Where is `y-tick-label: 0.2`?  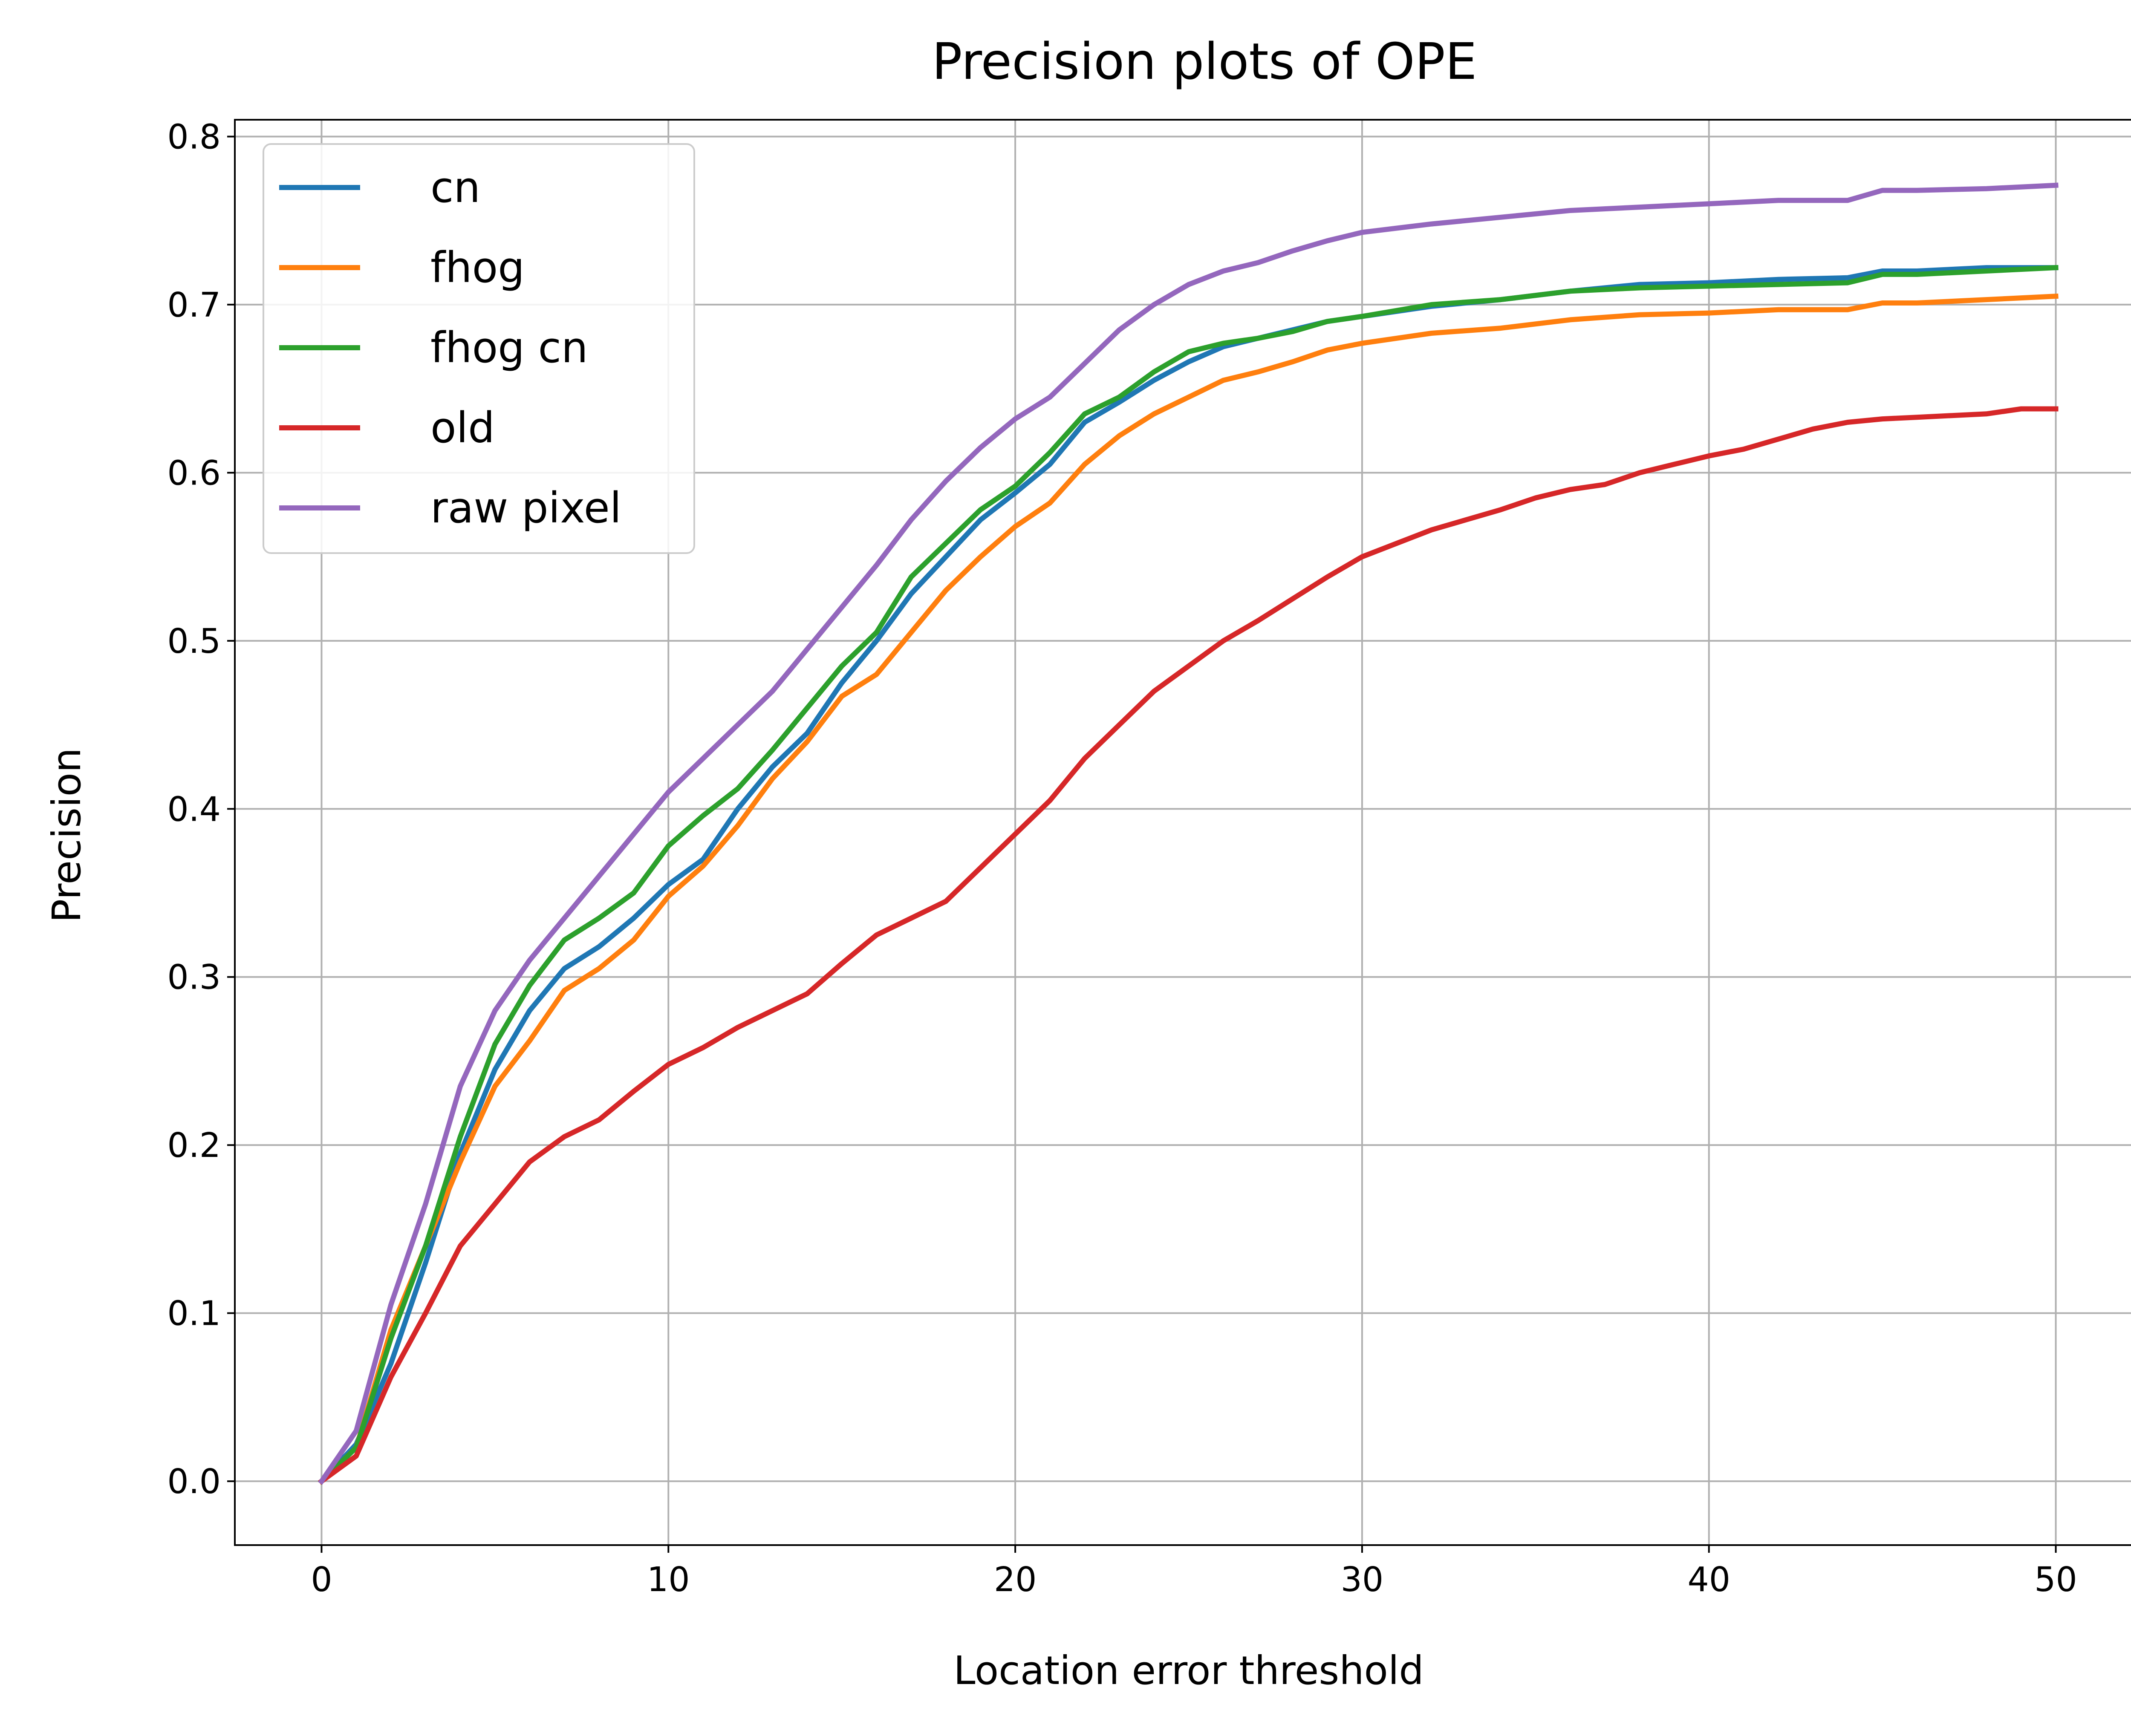
y-tick-label: 0.2 is located at coordinates (194, 1145).